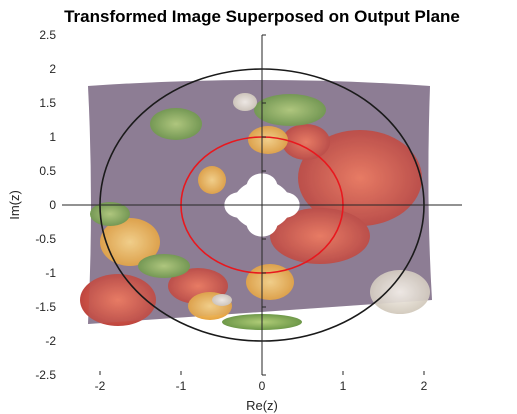 This screenshot has width=517, height=414. What do you see at coordinates (181, 386) in the screenshot?
I see `x-tick-label: -1` at bounding box center [181, 386].